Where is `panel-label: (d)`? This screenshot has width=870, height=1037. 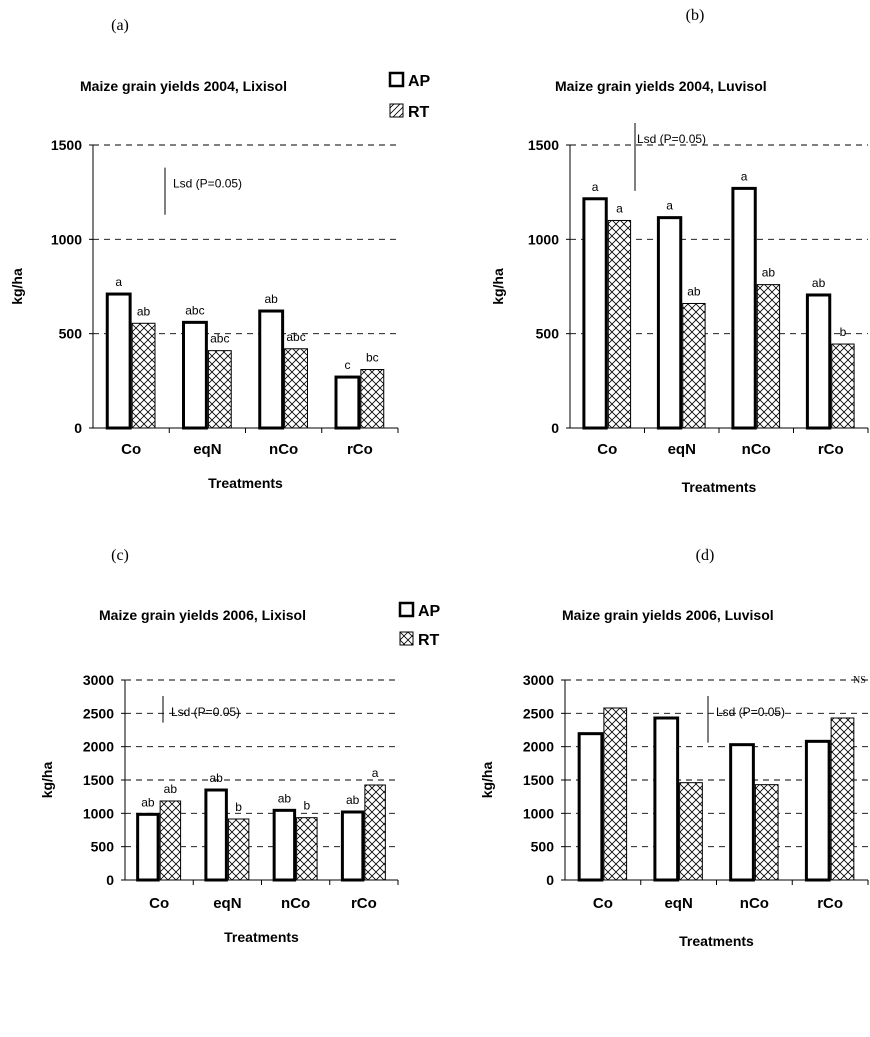
panel-label: (d) is located at coordinates (705, 555).